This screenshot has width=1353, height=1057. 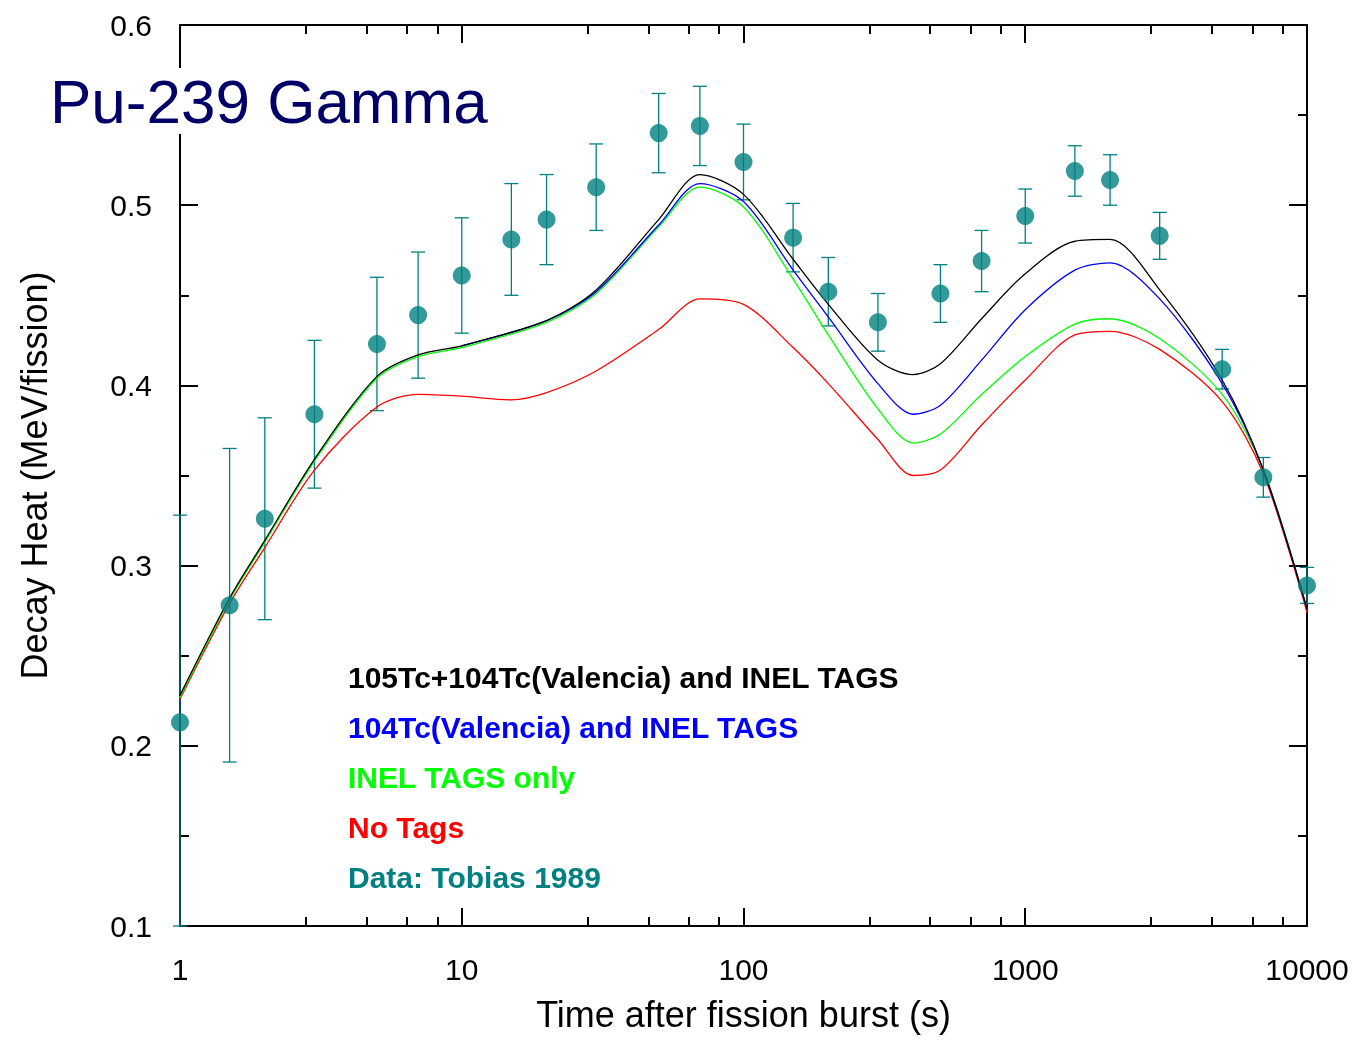 What do you see at coordinates (743, 969) in the screenshot?
I see `x-tick-label: 100` at bounding box center [743, 969].